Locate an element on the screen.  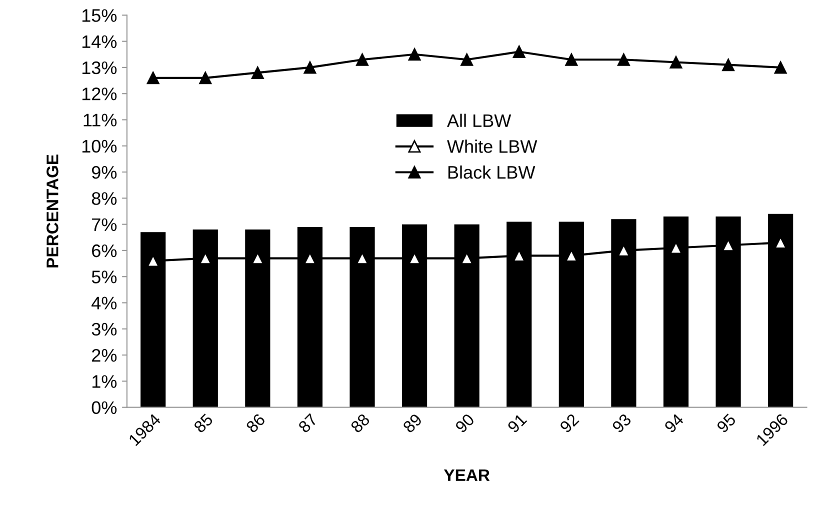
y-tick-label: 1% is located at coordinates (104, 381).